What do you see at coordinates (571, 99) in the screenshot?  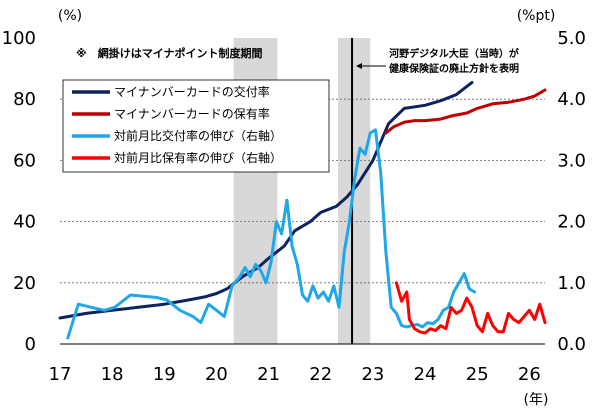 I see `right-y-tick-label: 4.0` at bounding box center [571, 99].